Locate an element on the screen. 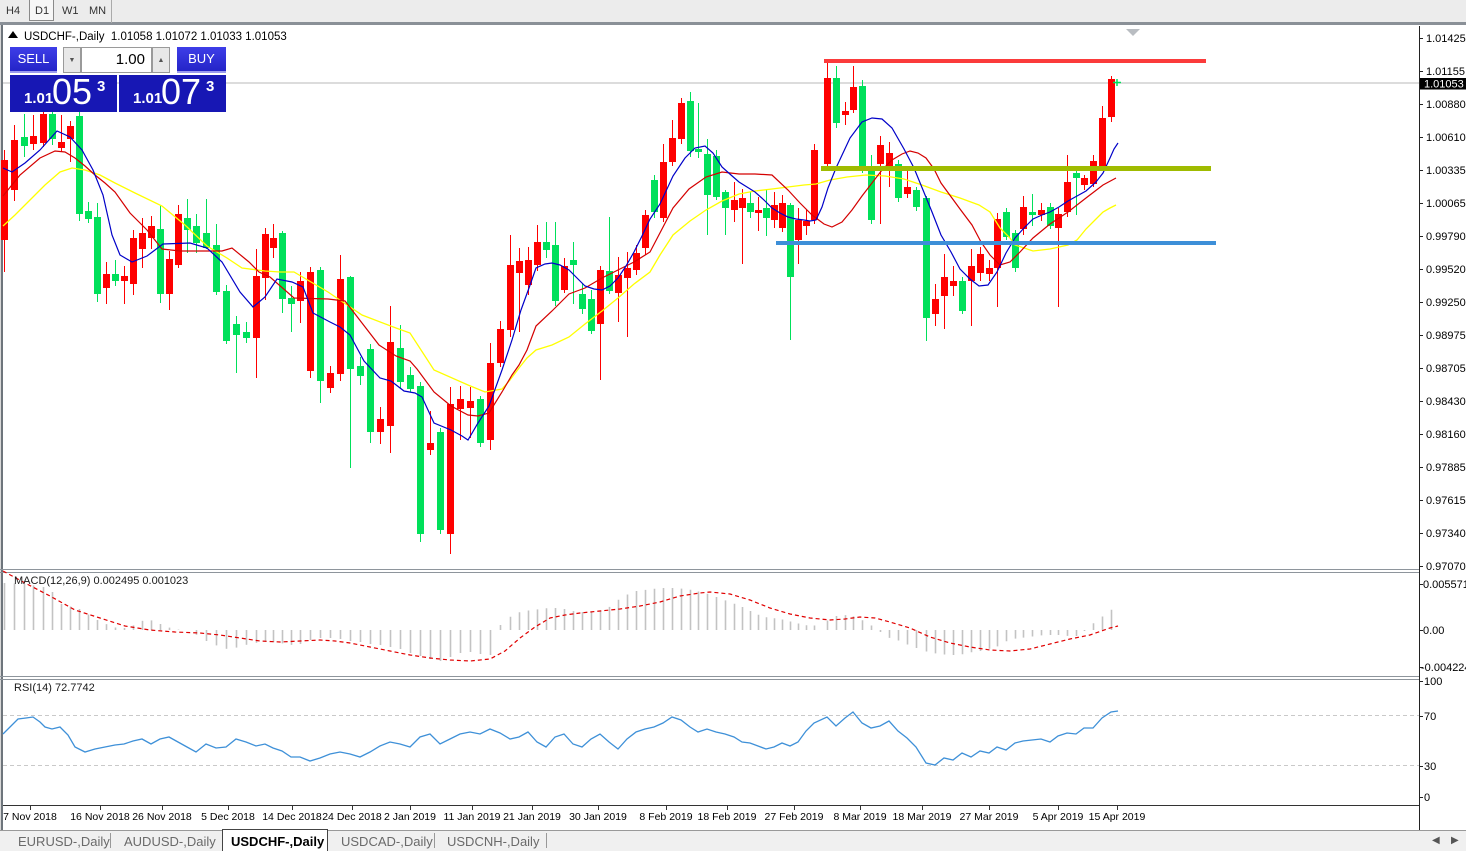  svg-text: 1.00335 is located at coordinates (1446, 171).